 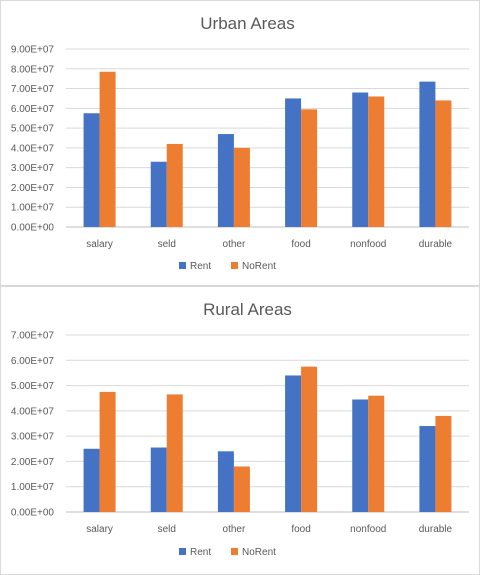 I want to click on c0-y-tick-label: 9.00E+07, so click(x=33, y=50).